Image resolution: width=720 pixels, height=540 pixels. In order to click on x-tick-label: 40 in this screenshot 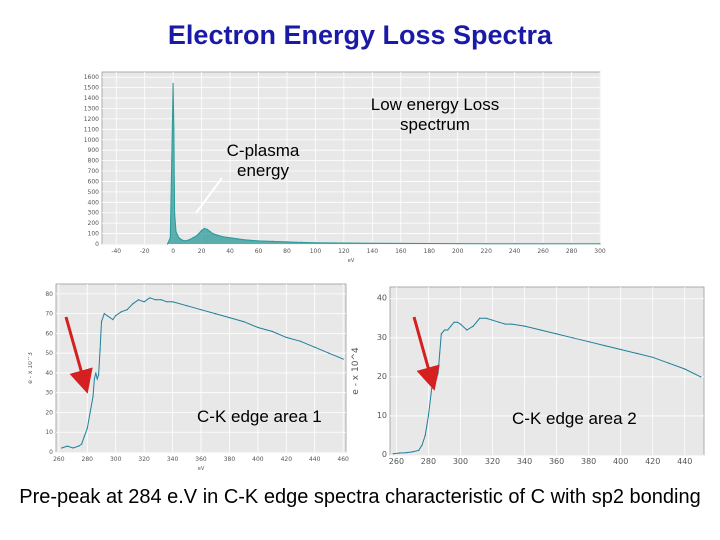, I will do `click(230, 251)`.